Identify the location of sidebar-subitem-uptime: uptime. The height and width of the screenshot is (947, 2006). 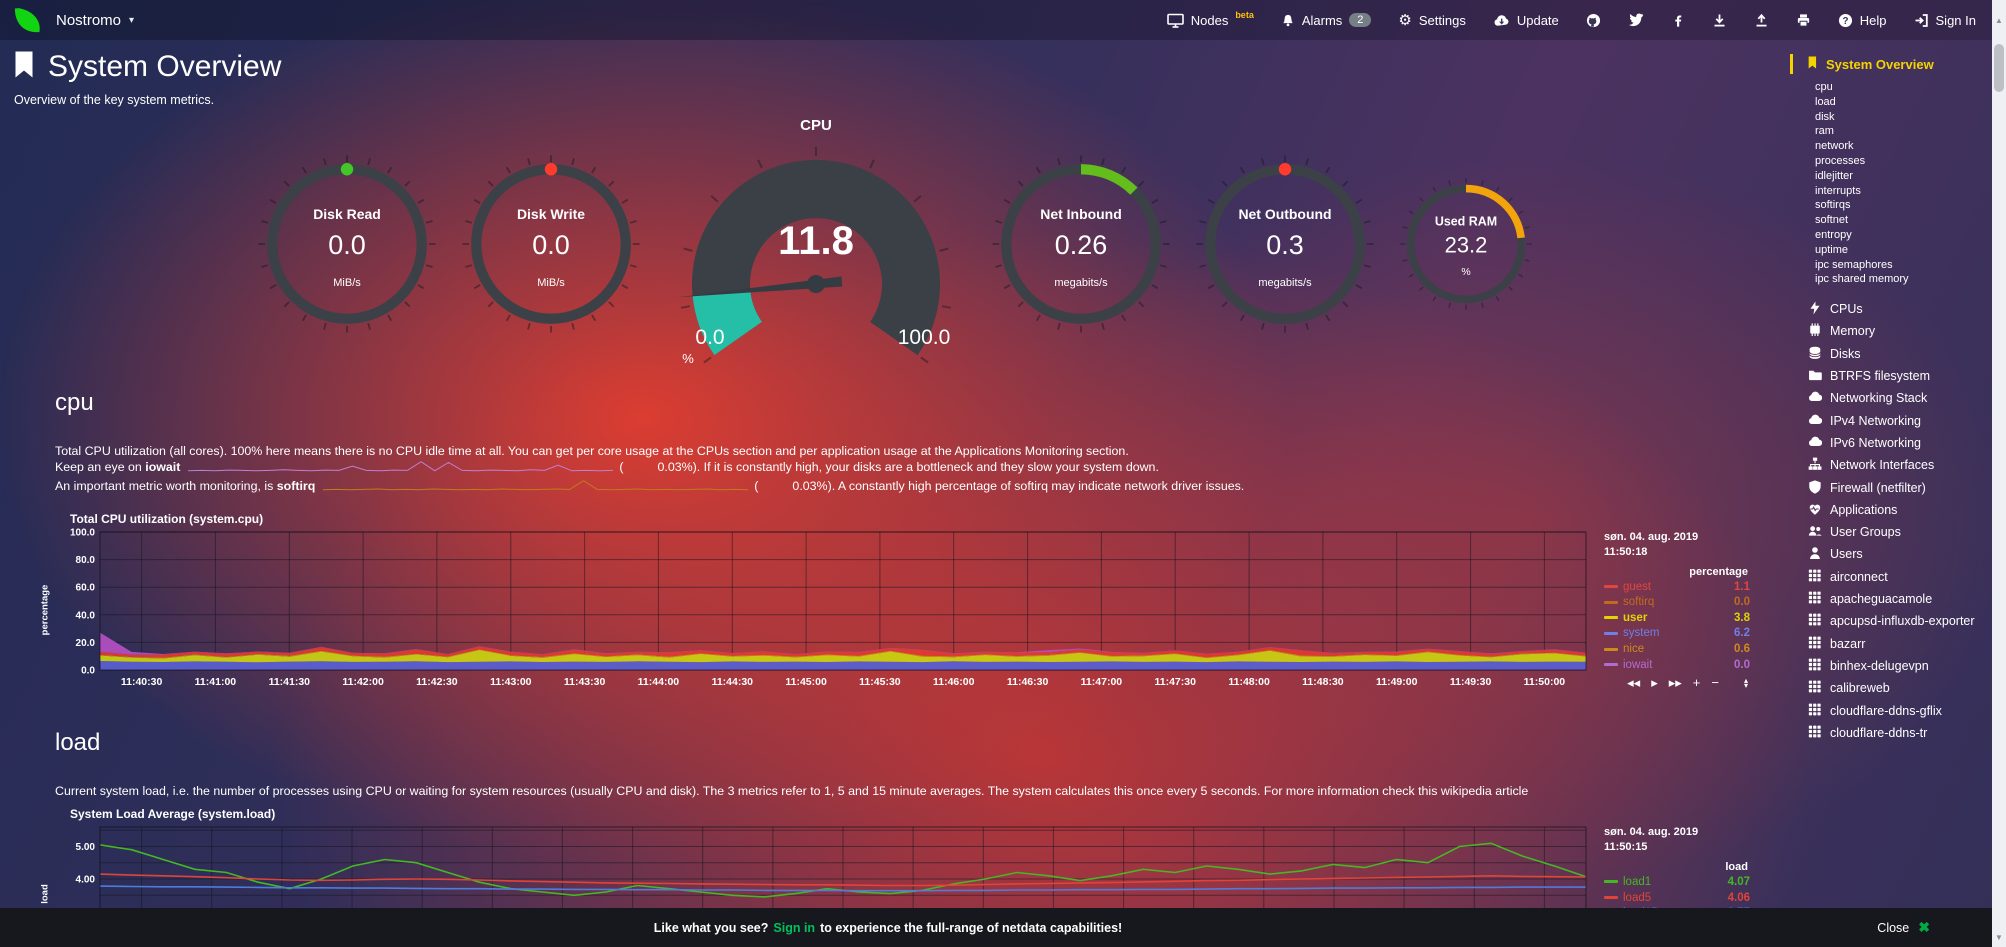
(1832, 249).